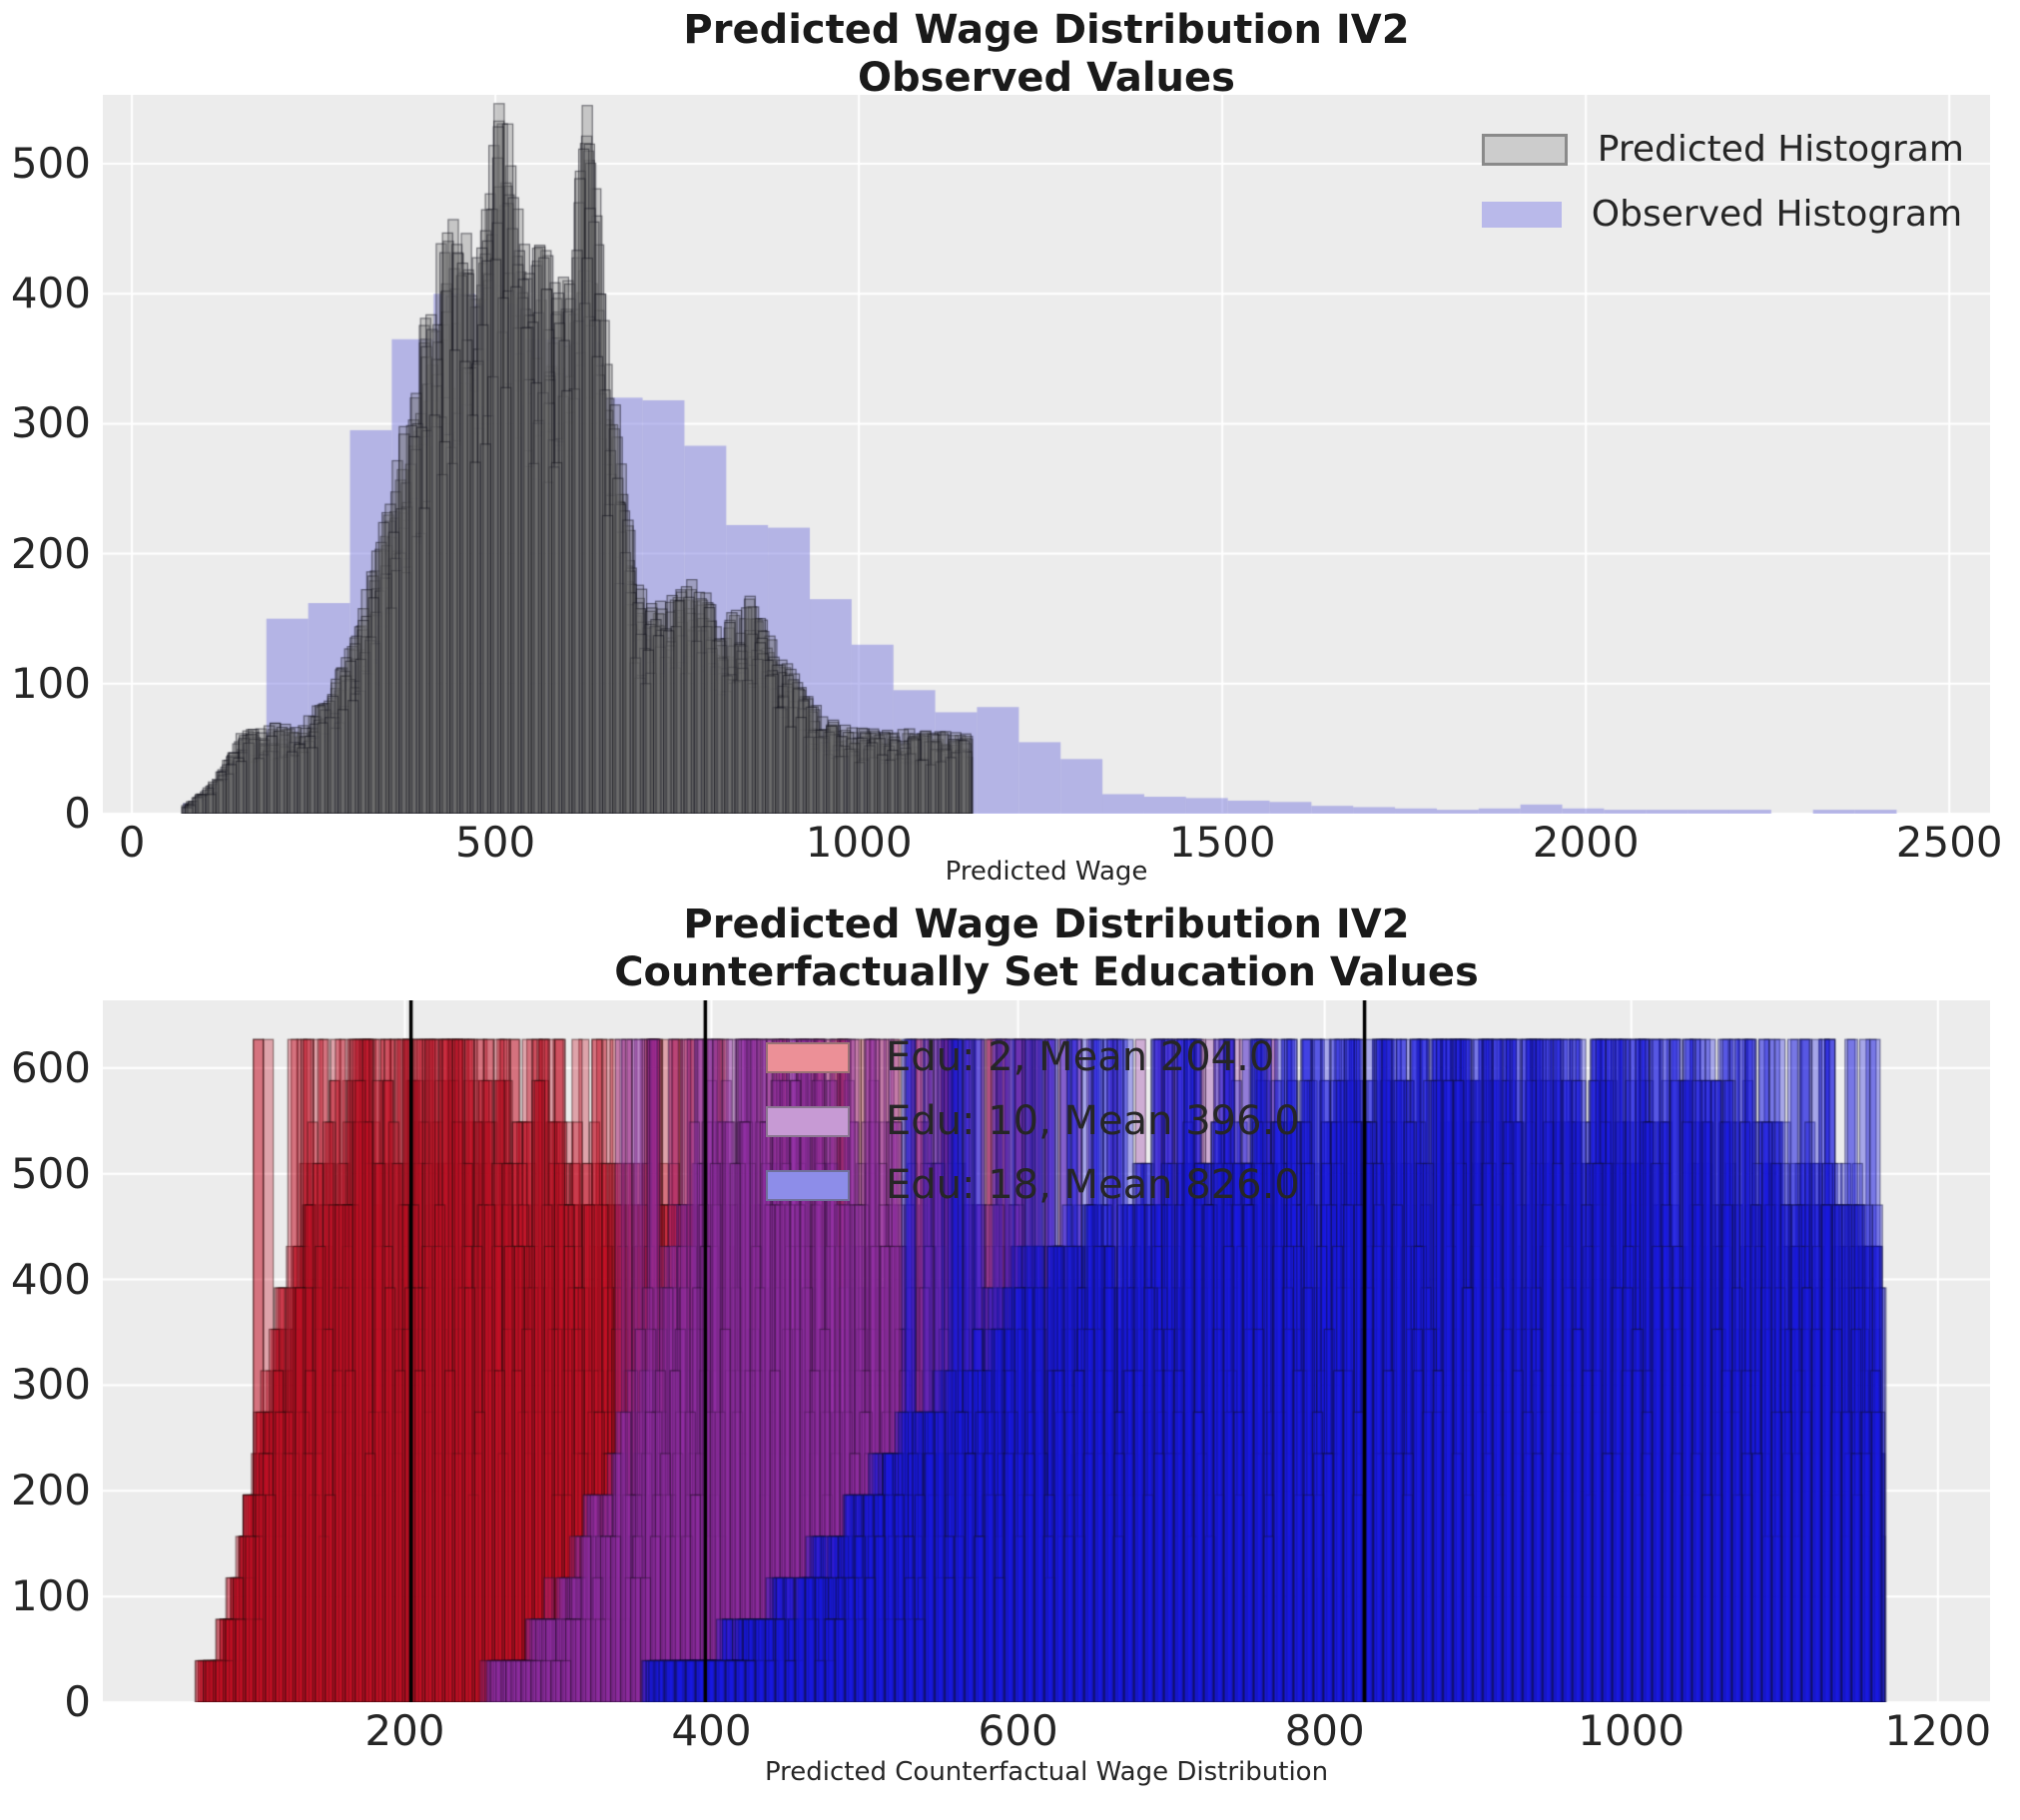 This screenshot has width=2020, height=1820. What do you see at coordinates (404, 1730) in the screenshot?
I see `x-tick-label: 200` at bounding box center [404, 1730].